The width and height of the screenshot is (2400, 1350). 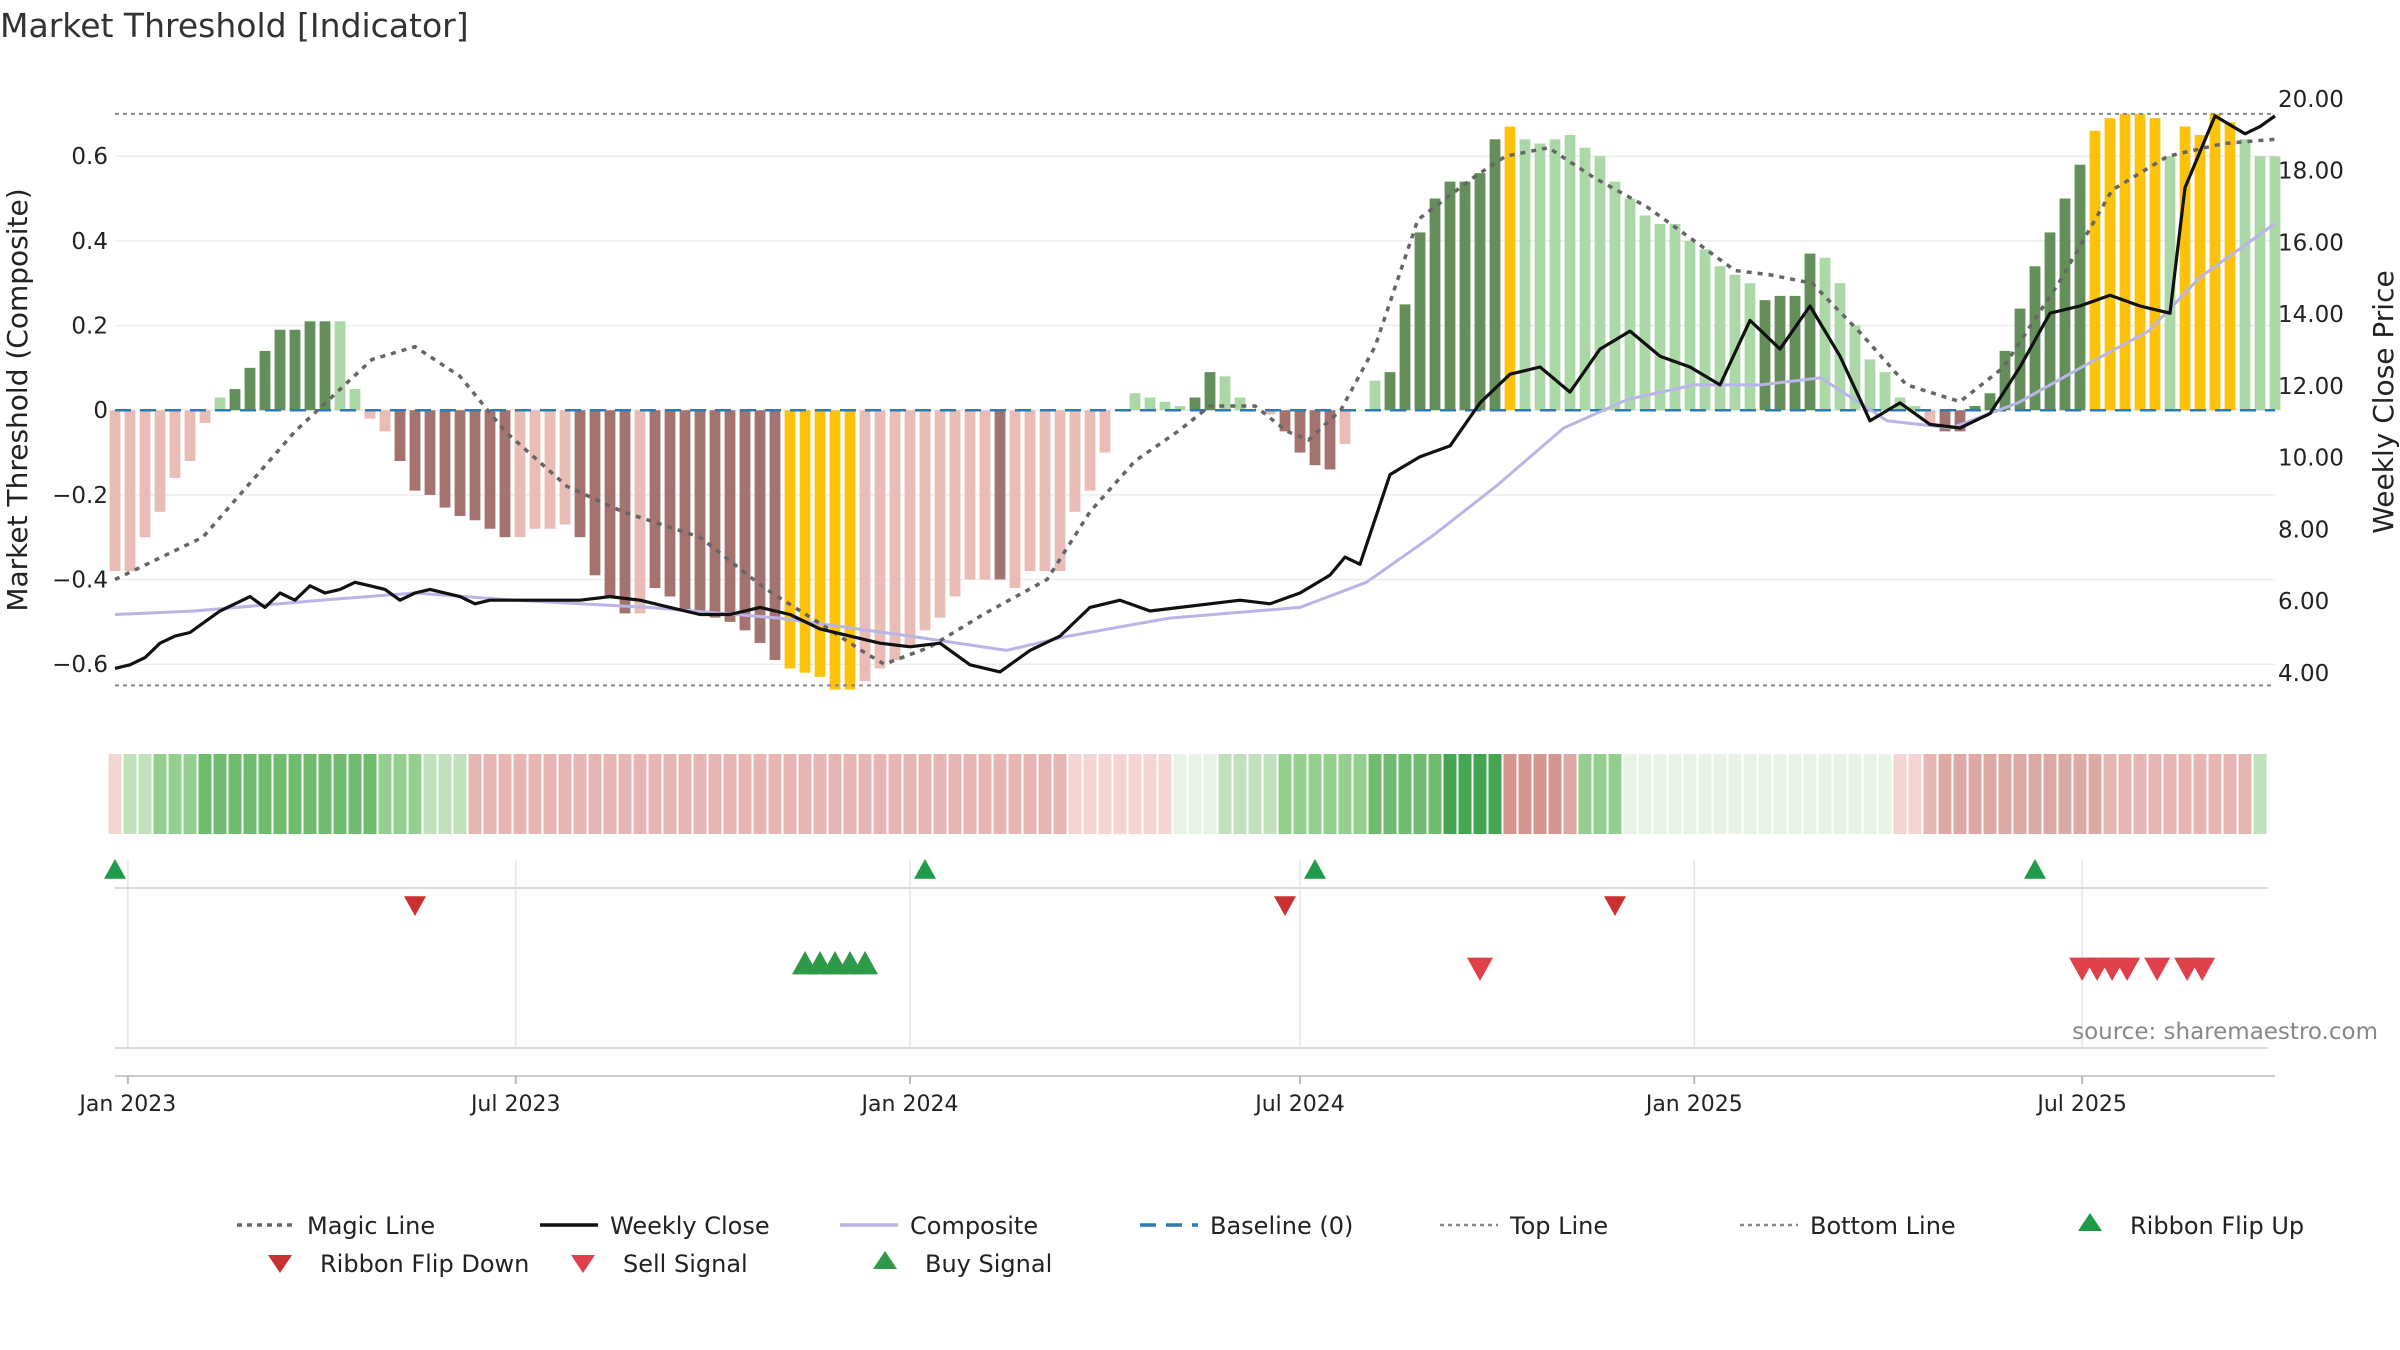 What do you see at coordinates (690, 1226) in the screenshot?
I see `legend-label: Weekly Close` at bounding box center [690, 1226].